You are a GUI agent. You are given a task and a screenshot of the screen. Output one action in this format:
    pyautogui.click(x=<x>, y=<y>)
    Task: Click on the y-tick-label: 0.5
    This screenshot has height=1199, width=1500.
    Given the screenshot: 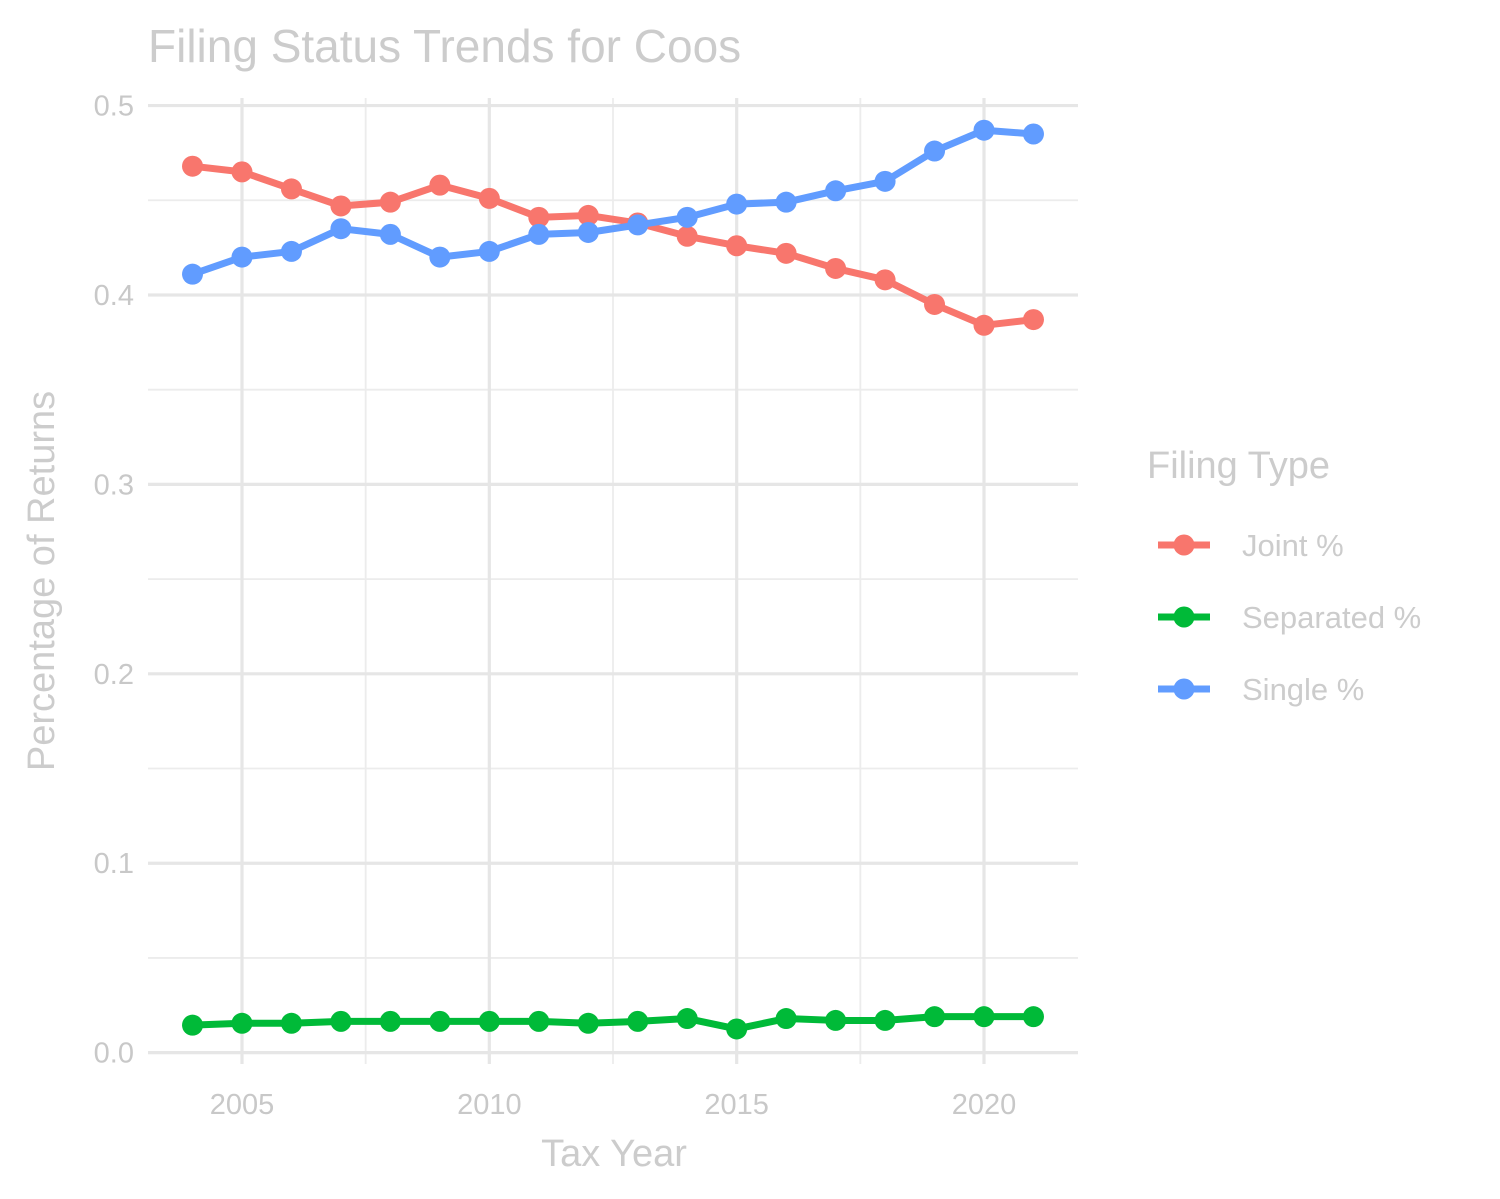 What is the action you would take?
    pyautogui.click(x=114, y=107)
    